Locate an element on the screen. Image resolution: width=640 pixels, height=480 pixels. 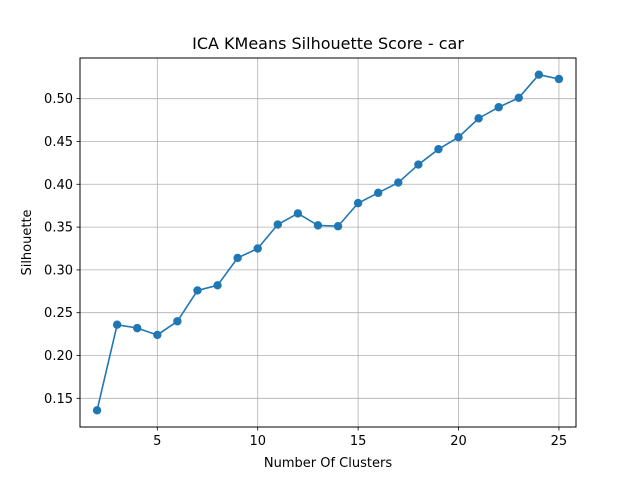
y-tick-label: 0.50 is located at coordinates (58, 99).